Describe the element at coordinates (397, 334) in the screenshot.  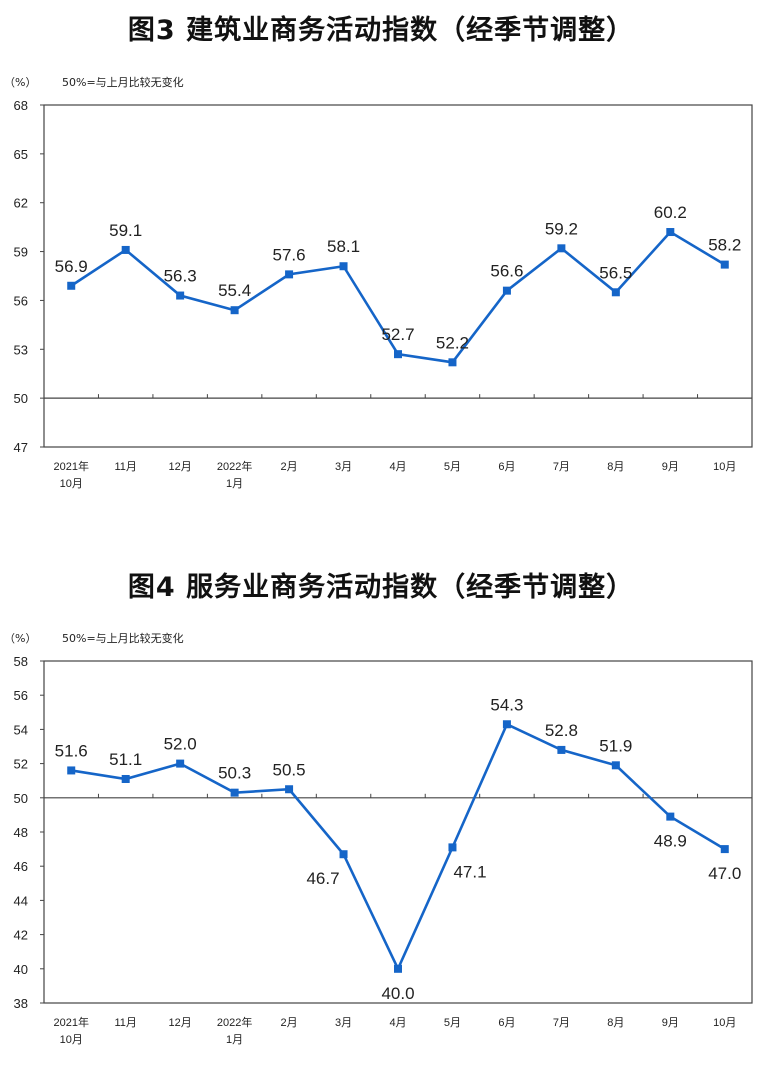
I see `data-label: 52.7` at that location.